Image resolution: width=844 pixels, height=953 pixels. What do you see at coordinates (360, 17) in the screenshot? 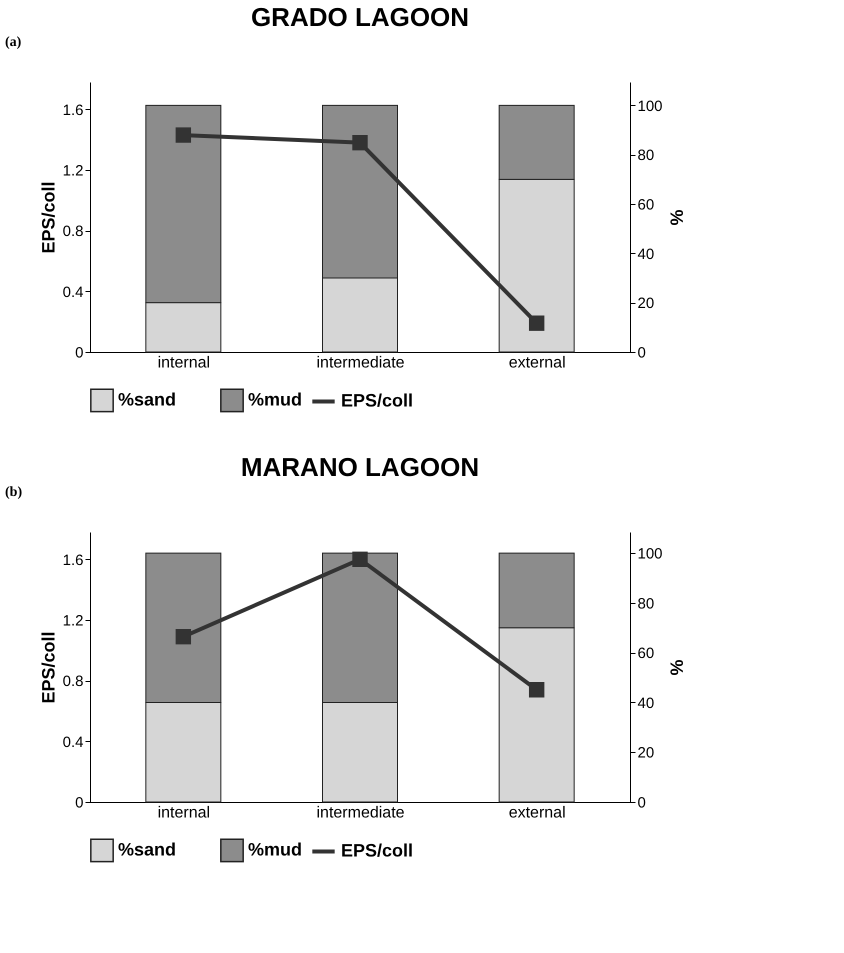
I see `chart-title: GRADO LAGOON` at bounding box center [360, 17].